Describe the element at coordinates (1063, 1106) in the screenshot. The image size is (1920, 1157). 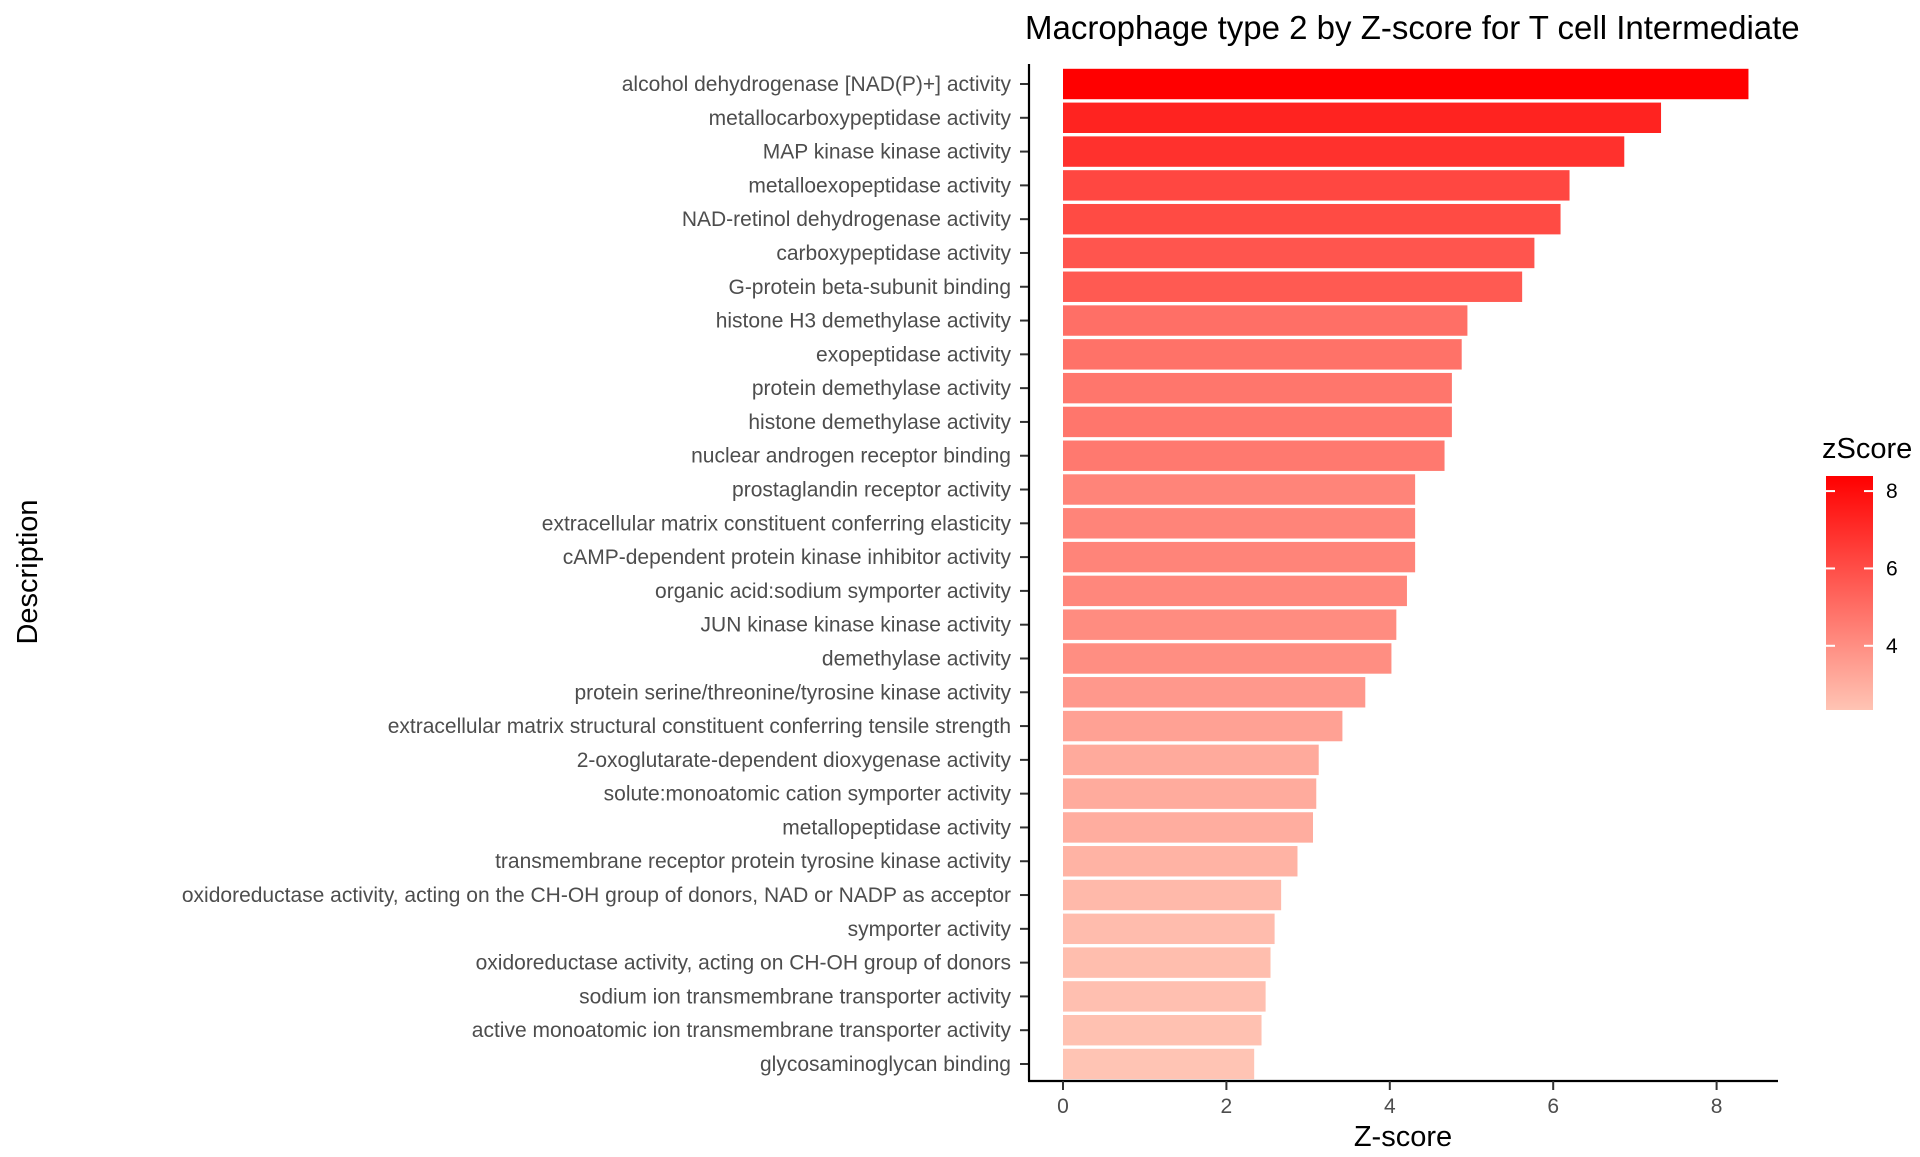
I see `x-tick-label: 0` at that location.